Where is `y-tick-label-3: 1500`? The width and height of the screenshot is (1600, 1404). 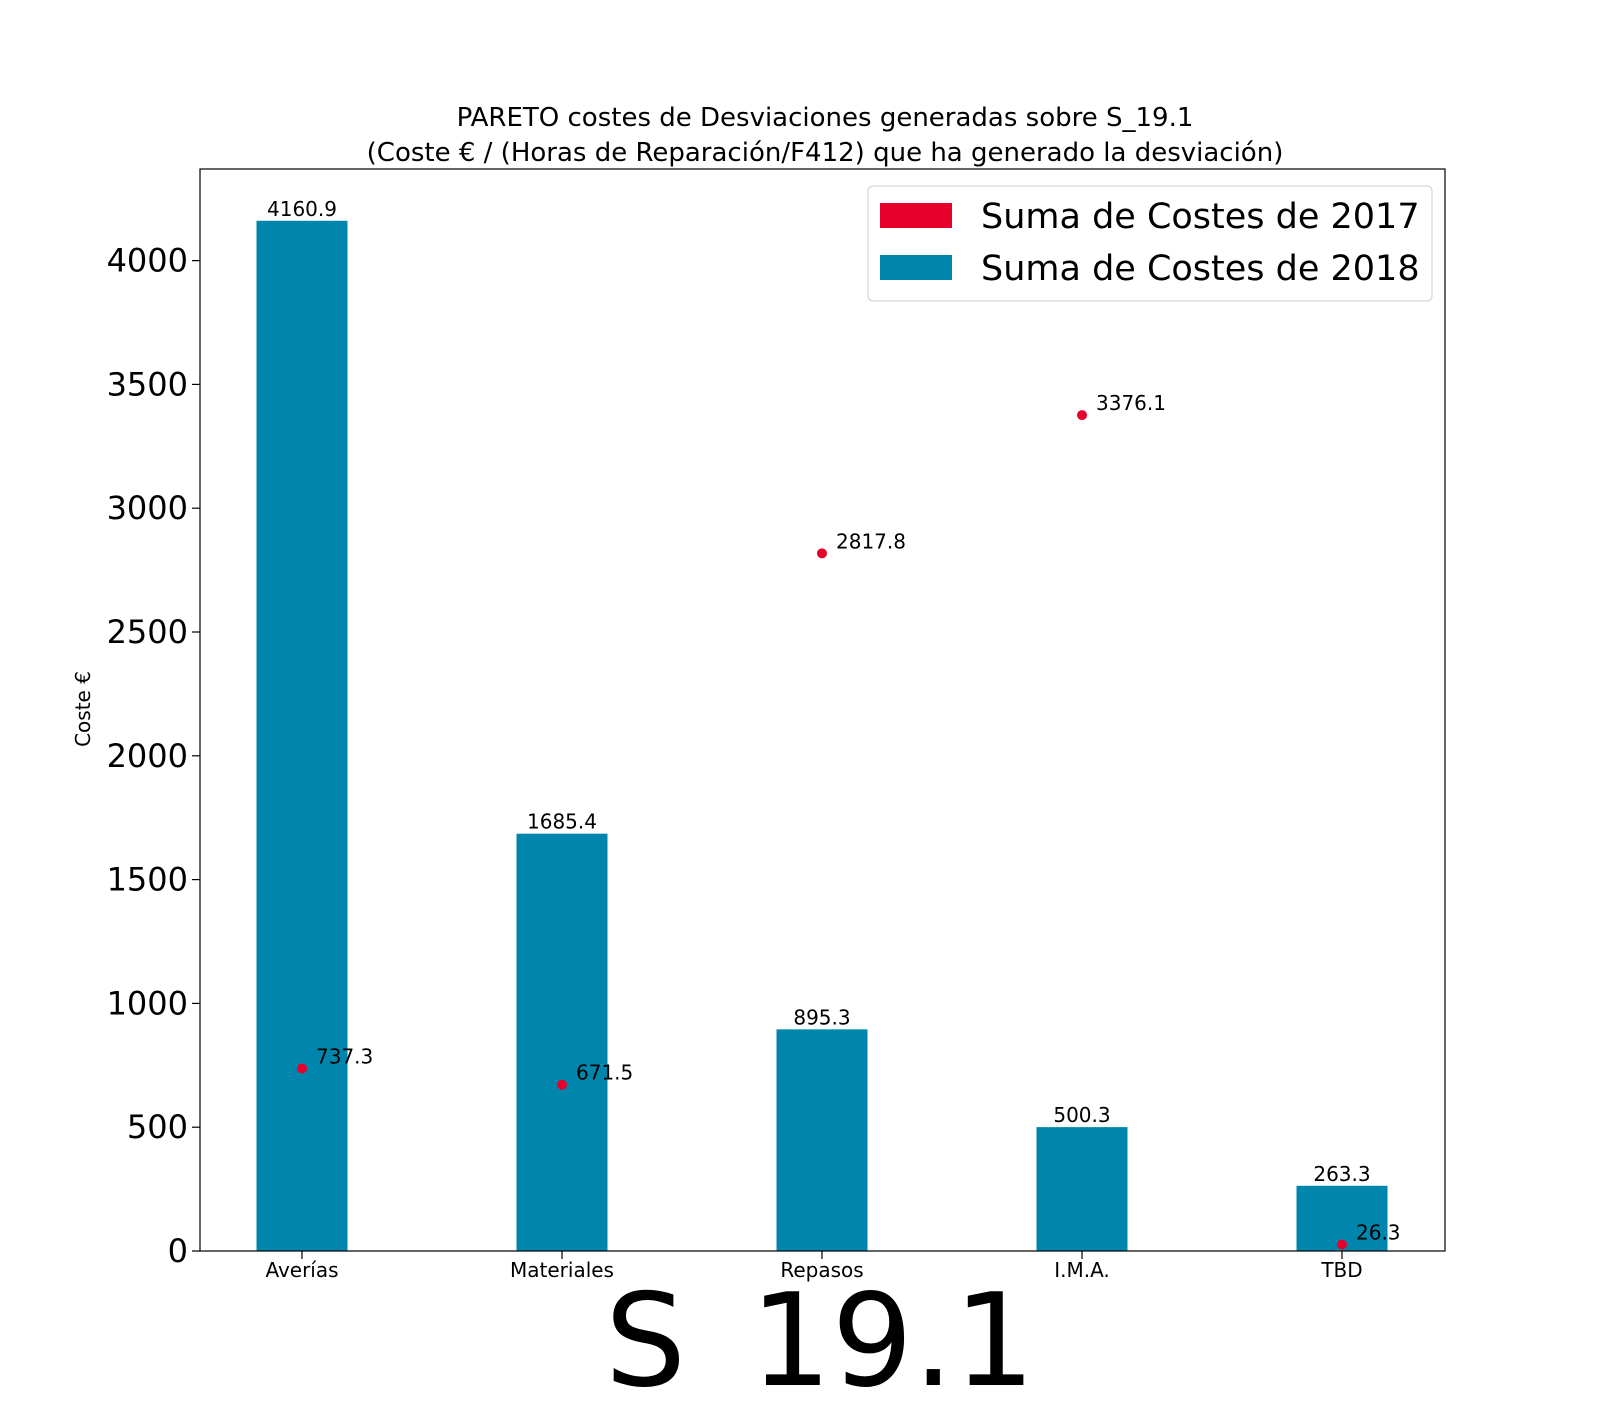
y-tick-label-3: 1500 is located at coordinates (147, 880).